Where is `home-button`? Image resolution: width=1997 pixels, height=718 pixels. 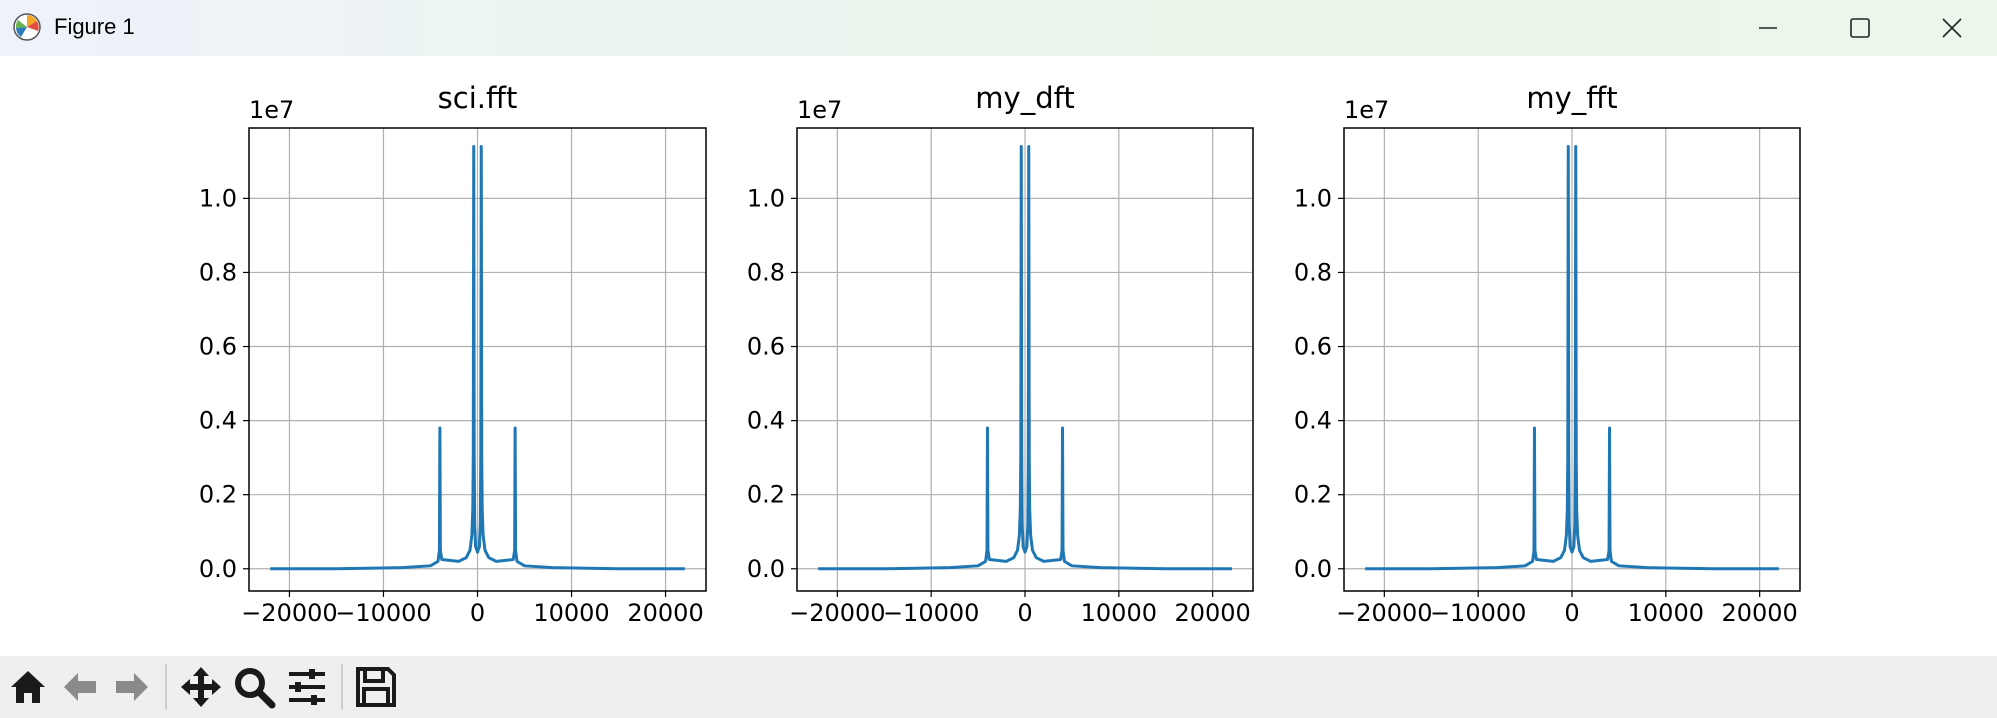 home-button is located at coordinates (28, 687).